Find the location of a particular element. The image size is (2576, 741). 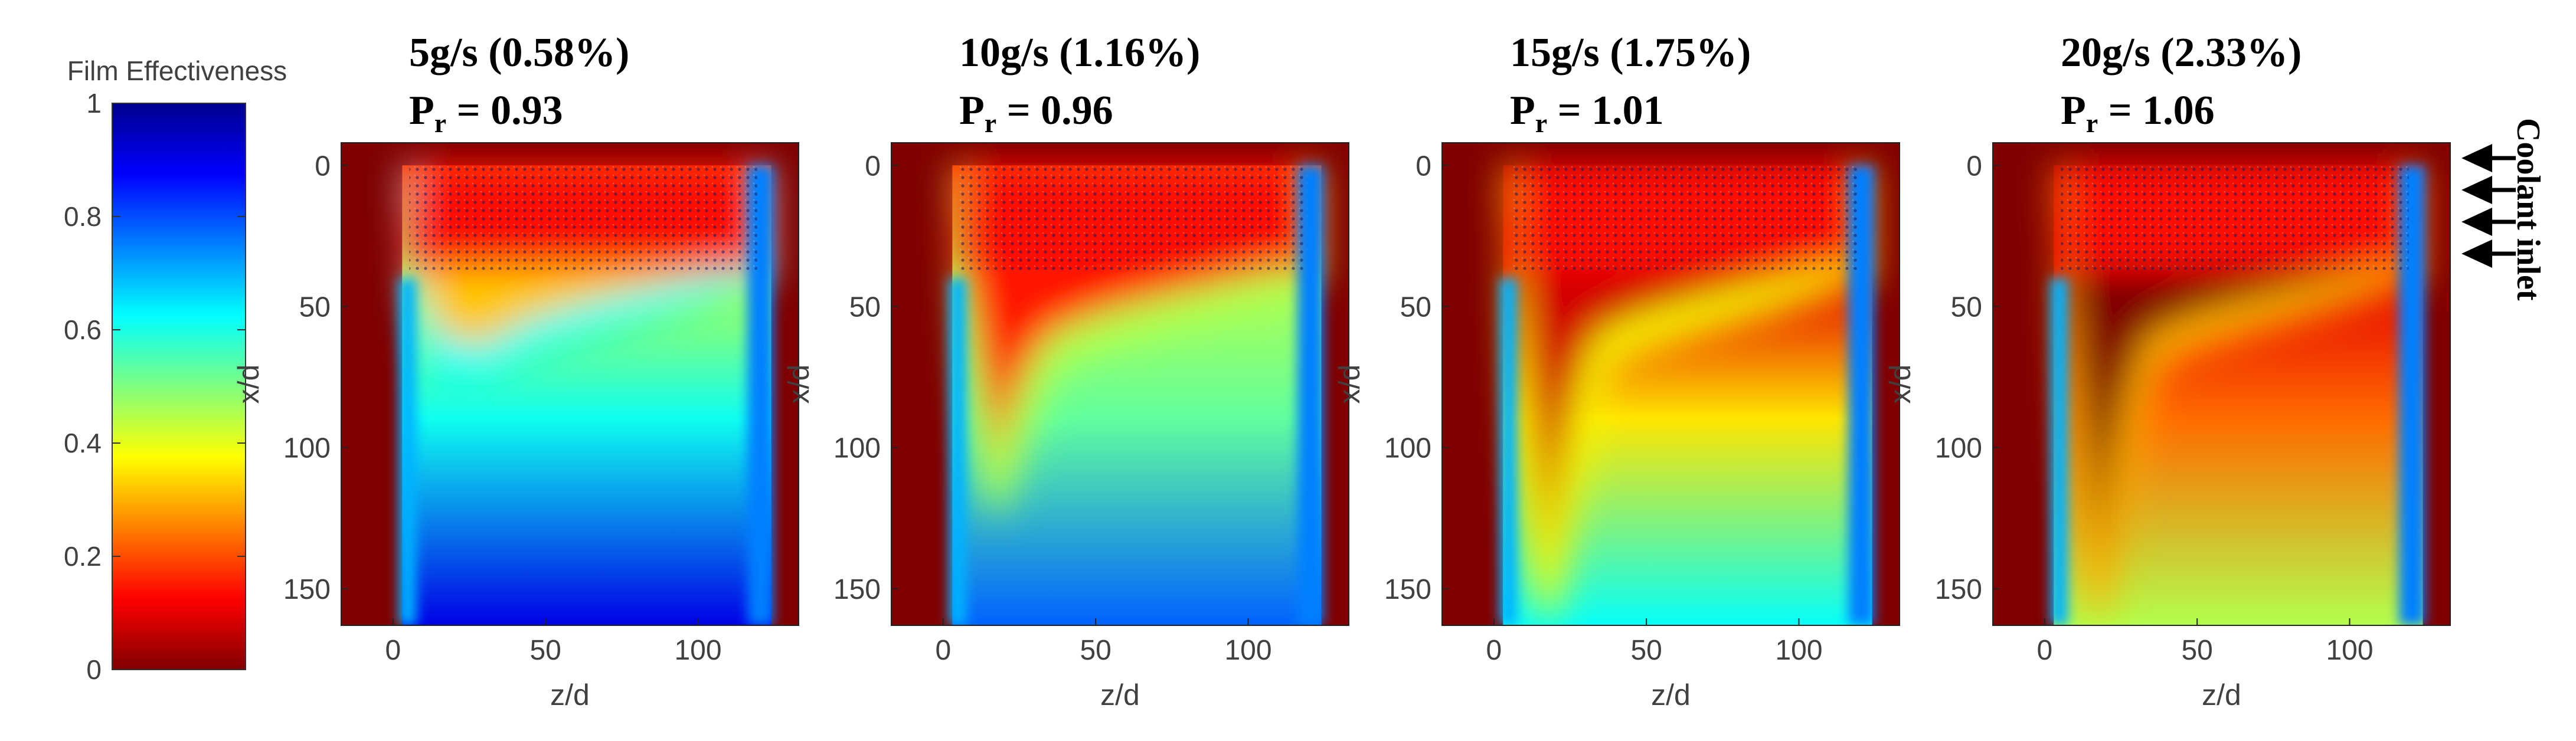

coolant-inlet-annotation: Coolant inlet is located at coordinates (2503, 210).